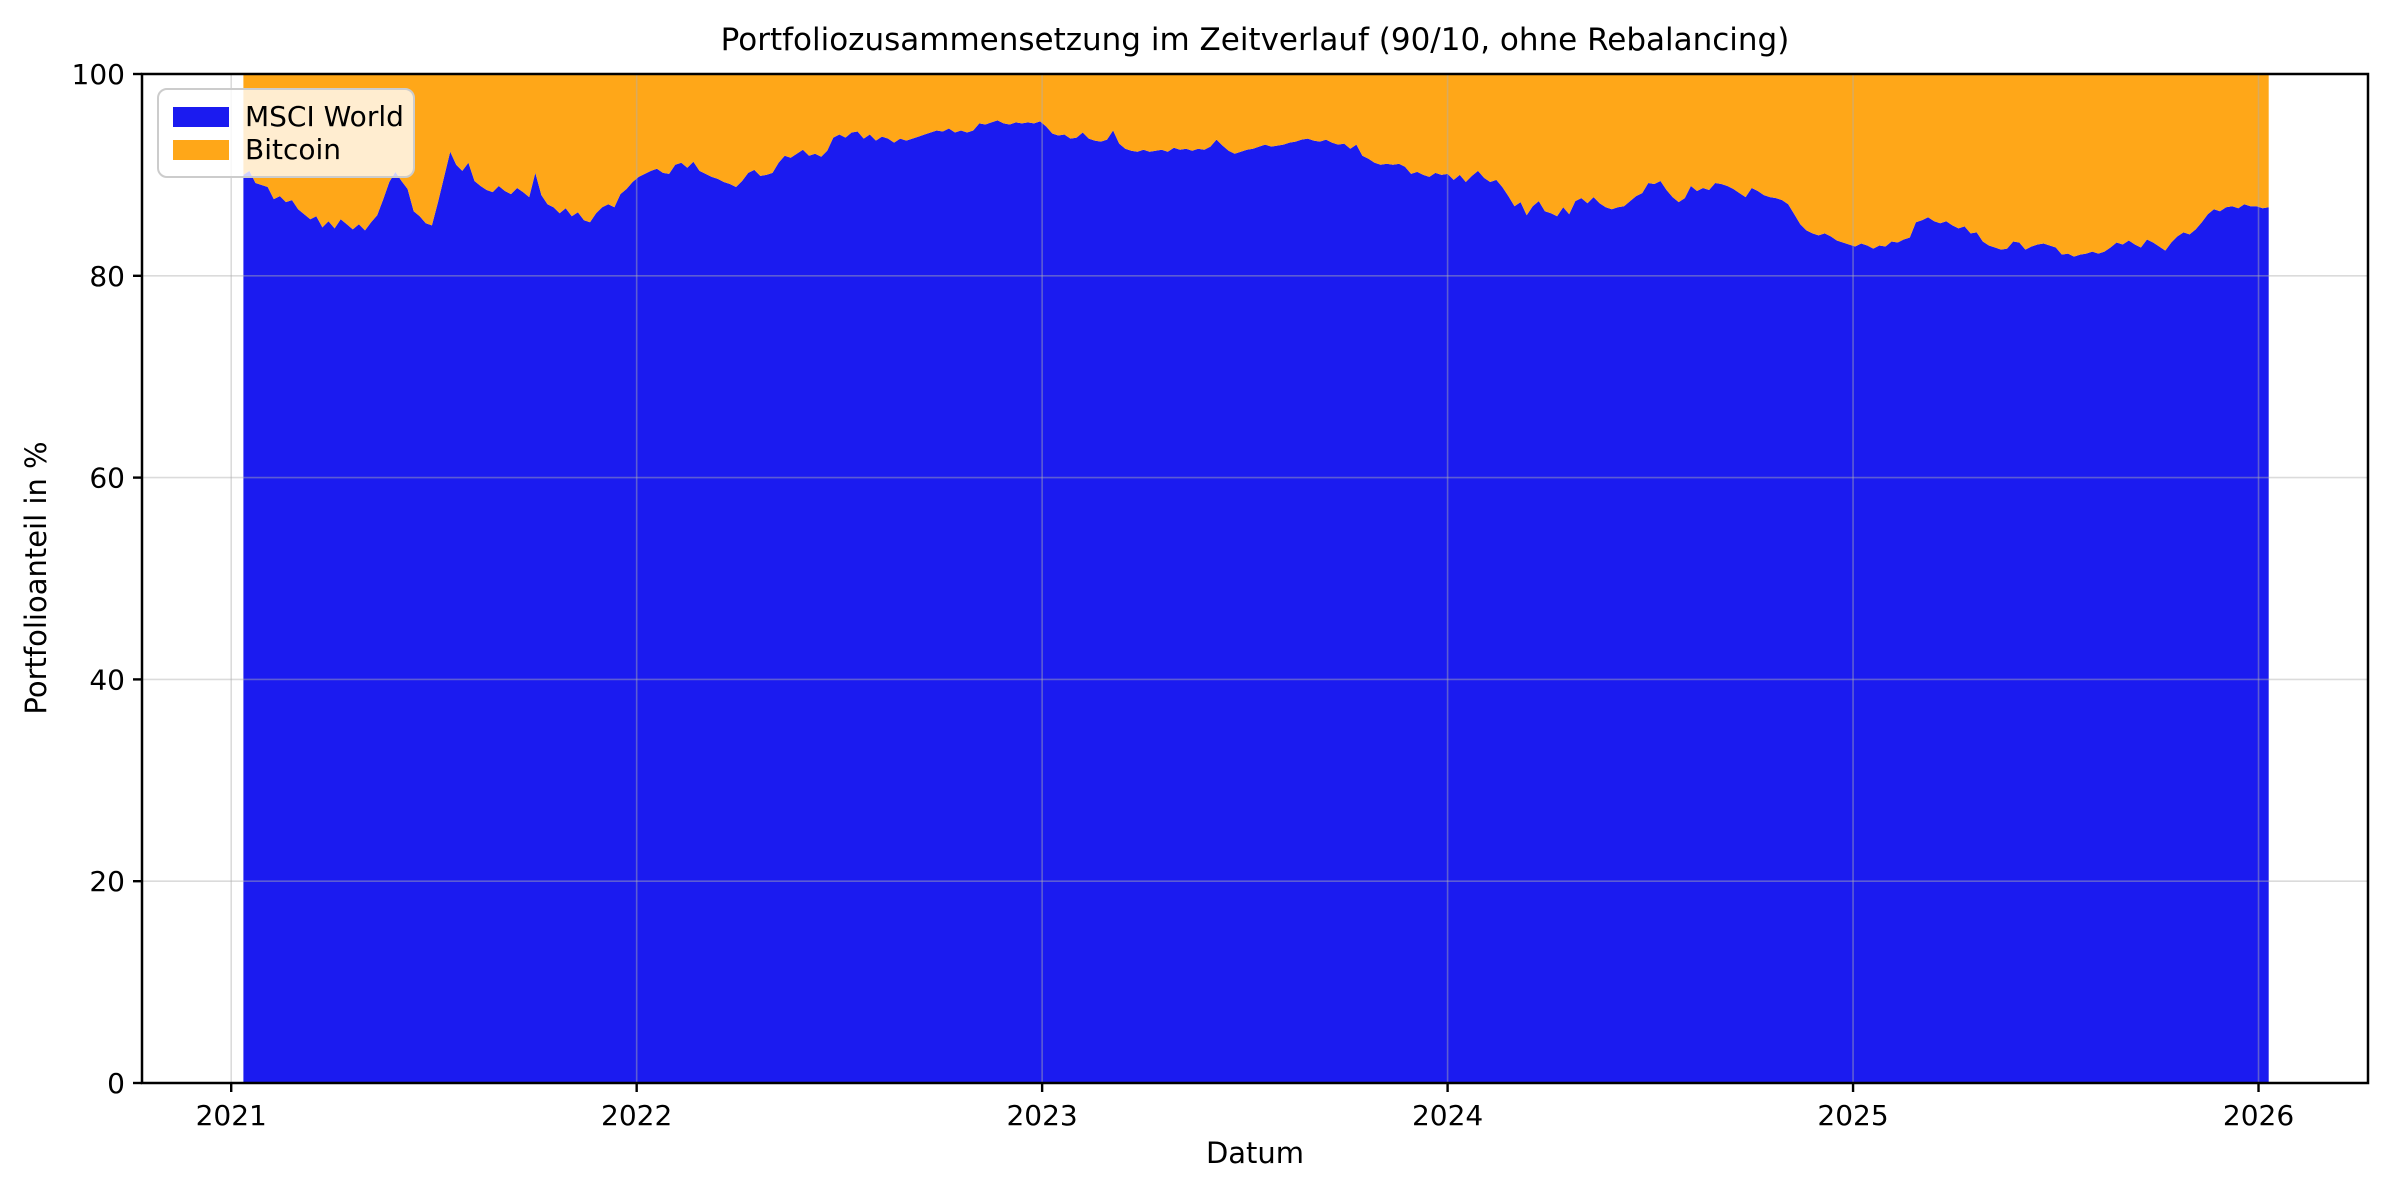 This screenshot has width=2400, height=1200. What do you see at coordinates (107, 276) in the screenshot?
I see `y-axis-tick-label: 80` at bounding box center [107, 276].